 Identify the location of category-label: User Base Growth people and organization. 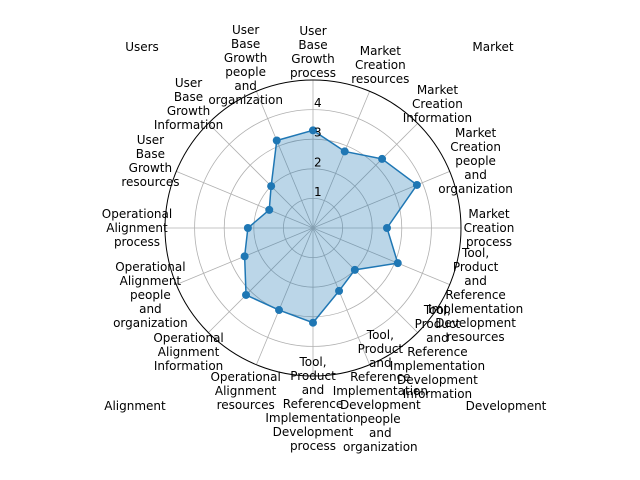
(245, 65).